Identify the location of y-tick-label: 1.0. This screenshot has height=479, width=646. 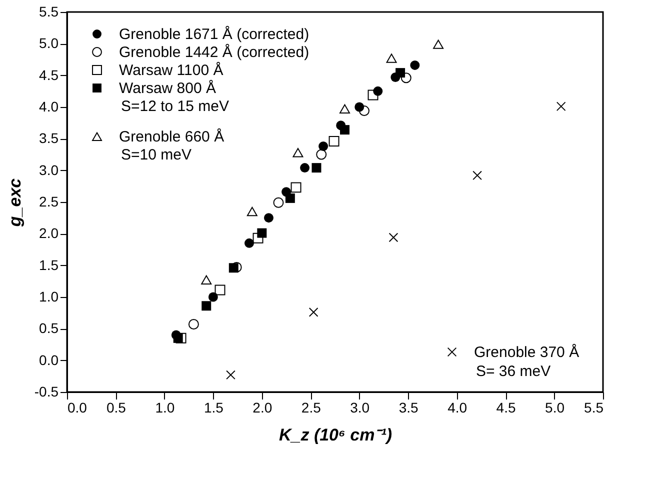
(49, 296).